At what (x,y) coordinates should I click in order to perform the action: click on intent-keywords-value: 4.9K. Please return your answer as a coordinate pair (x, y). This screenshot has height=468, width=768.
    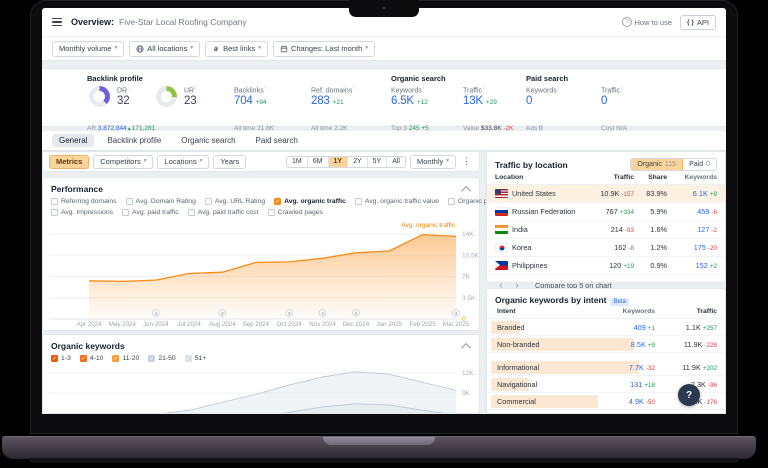
    Looking at the image, I should click on (636, 401).